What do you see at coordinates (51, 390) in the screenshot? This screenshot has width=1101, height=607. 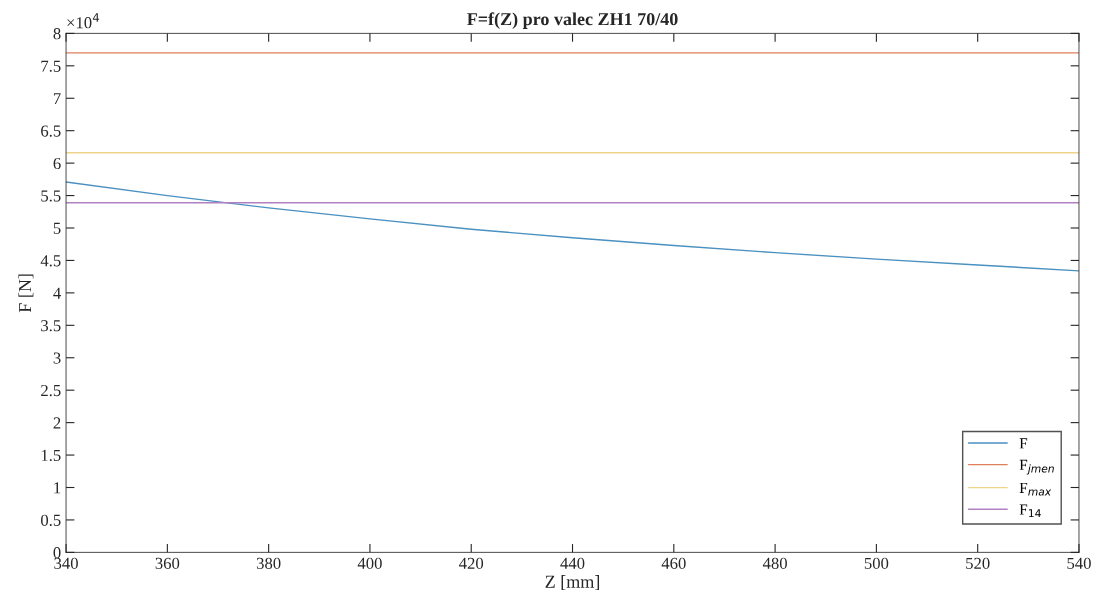 I see `y-tick-label: 2.5` at bounding box center [51, 390].